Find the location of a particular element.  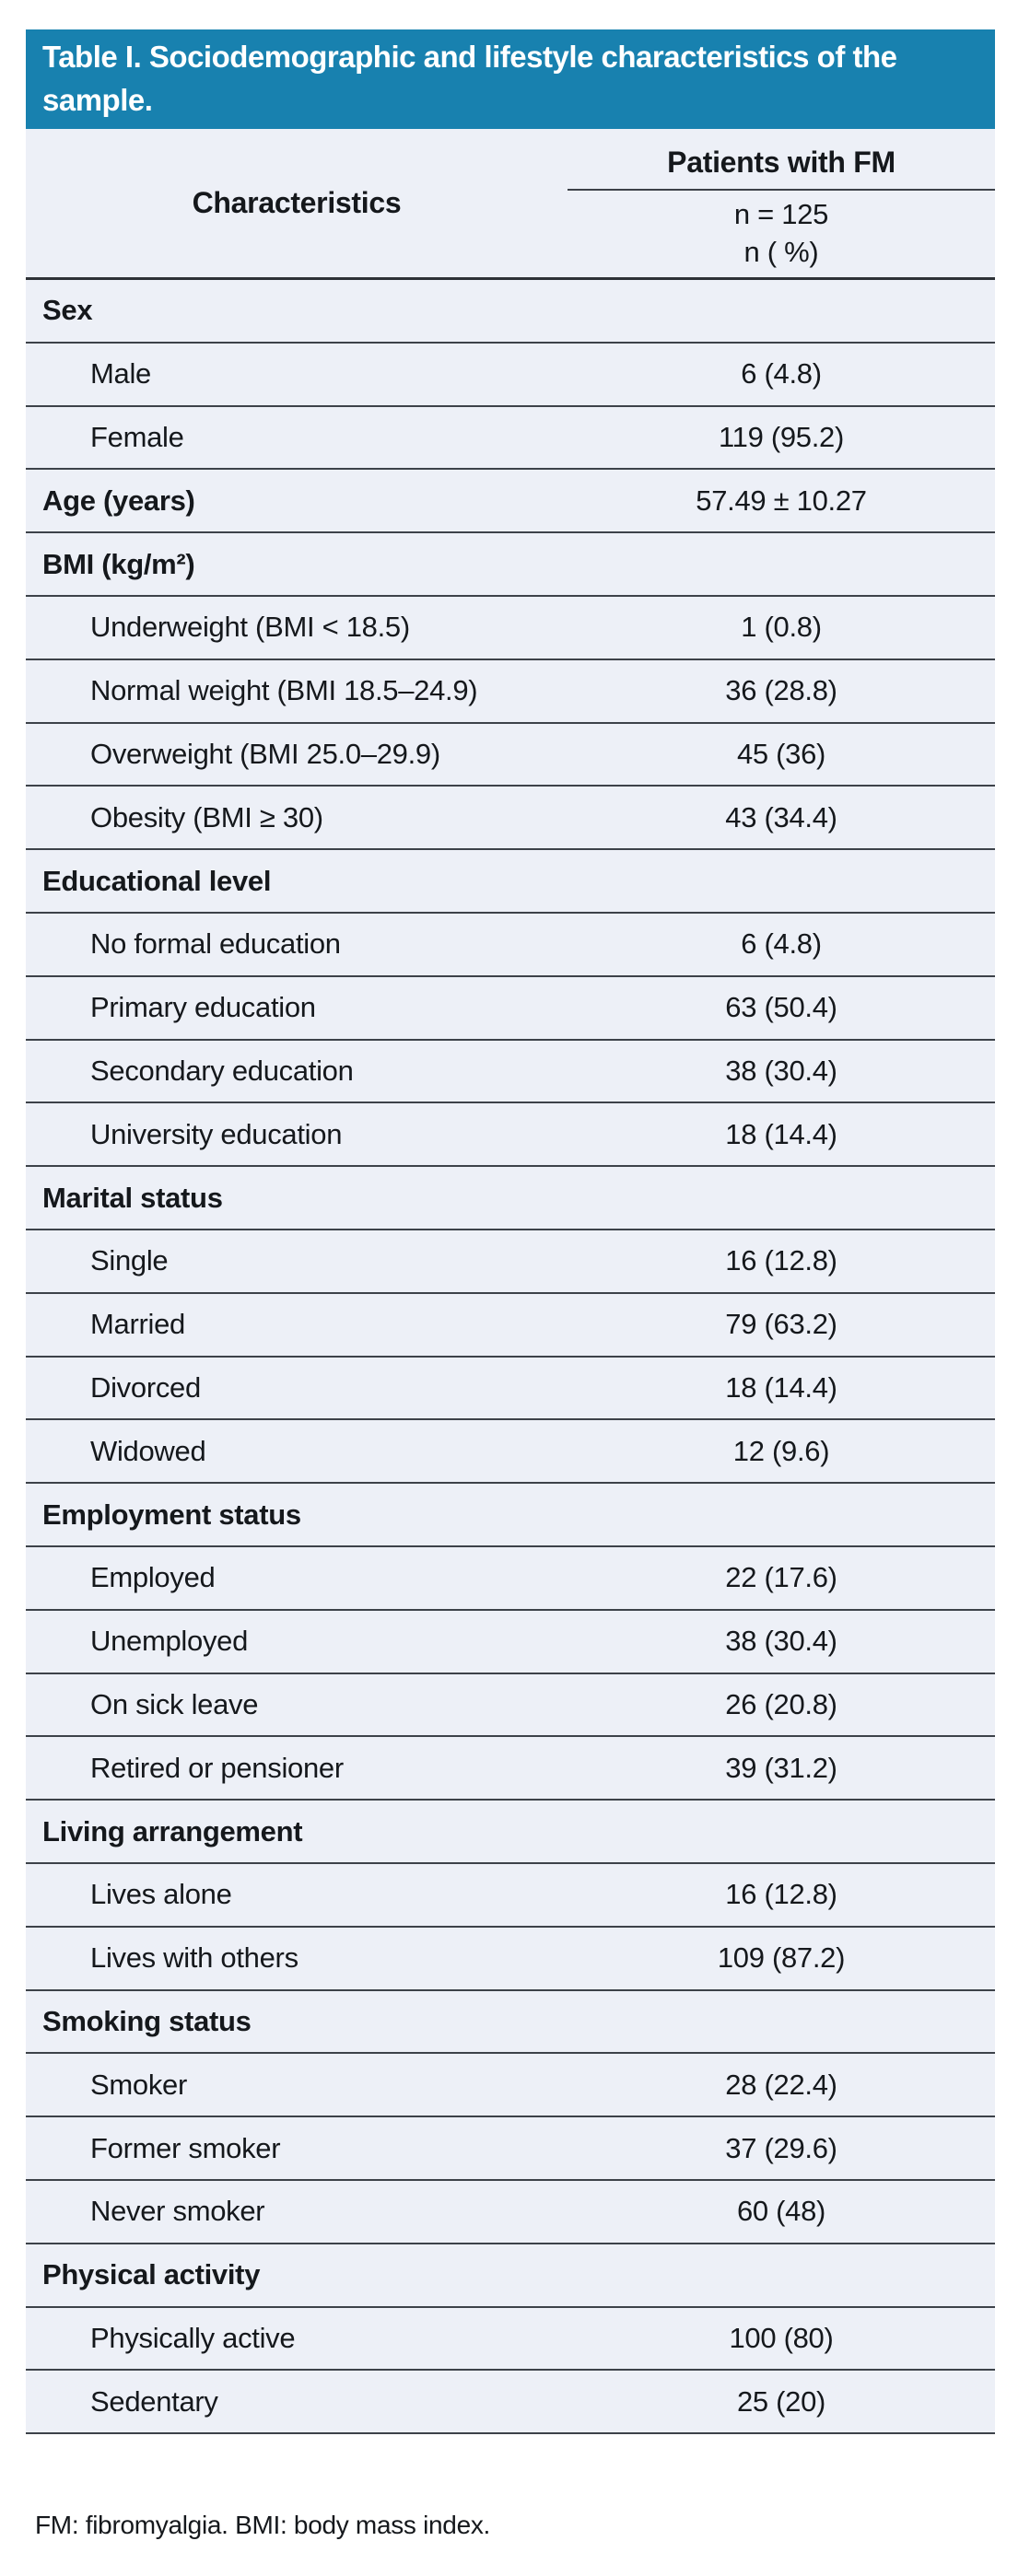

section-row: Living arrangement is located at coordinates (511, 1832).